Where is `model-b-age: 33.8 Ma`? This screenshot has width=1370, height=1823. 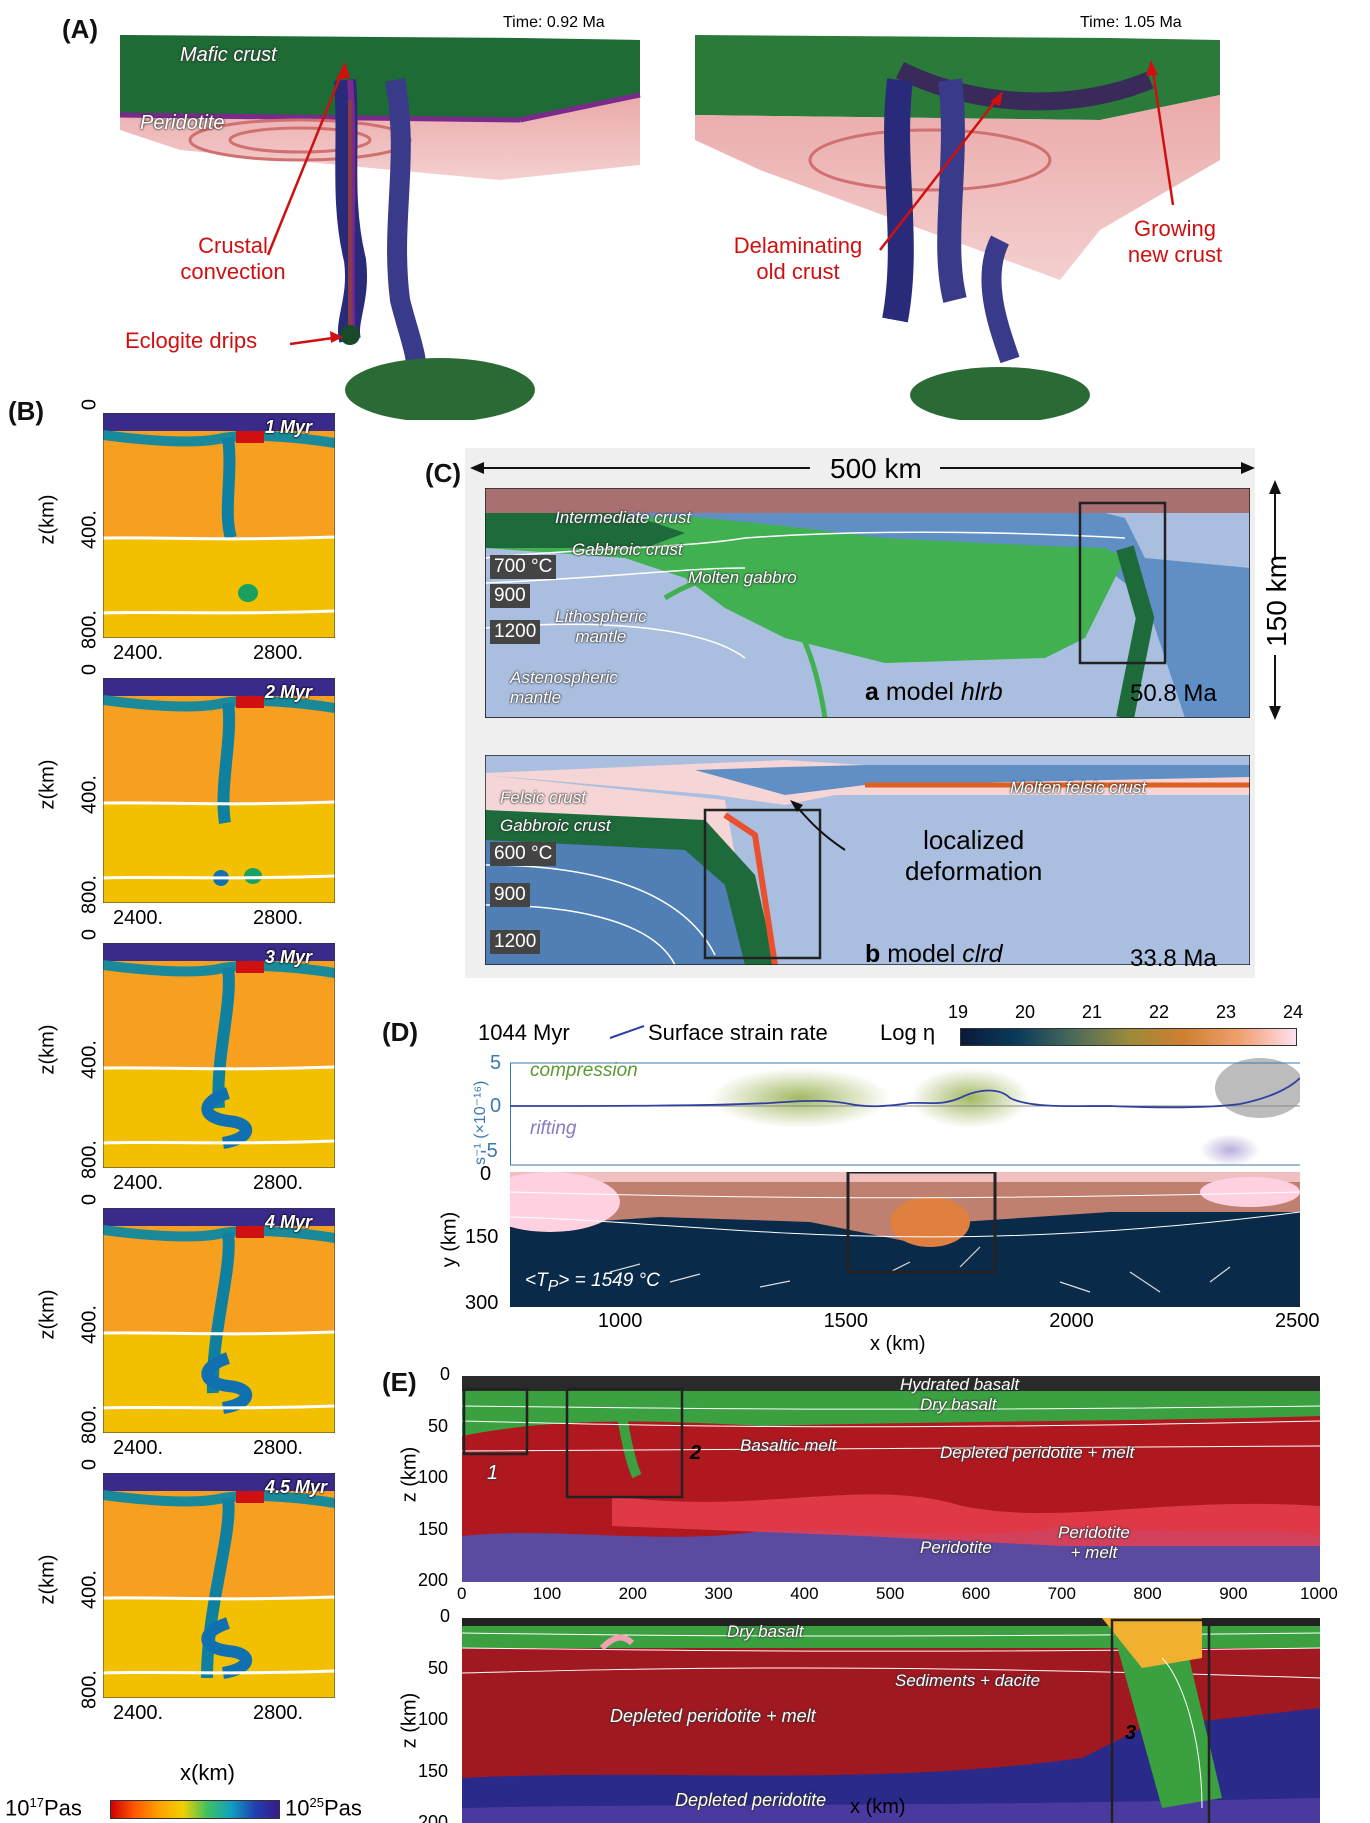 model-b-age: 33.8 Ma is located at coordinates (1173, 958).